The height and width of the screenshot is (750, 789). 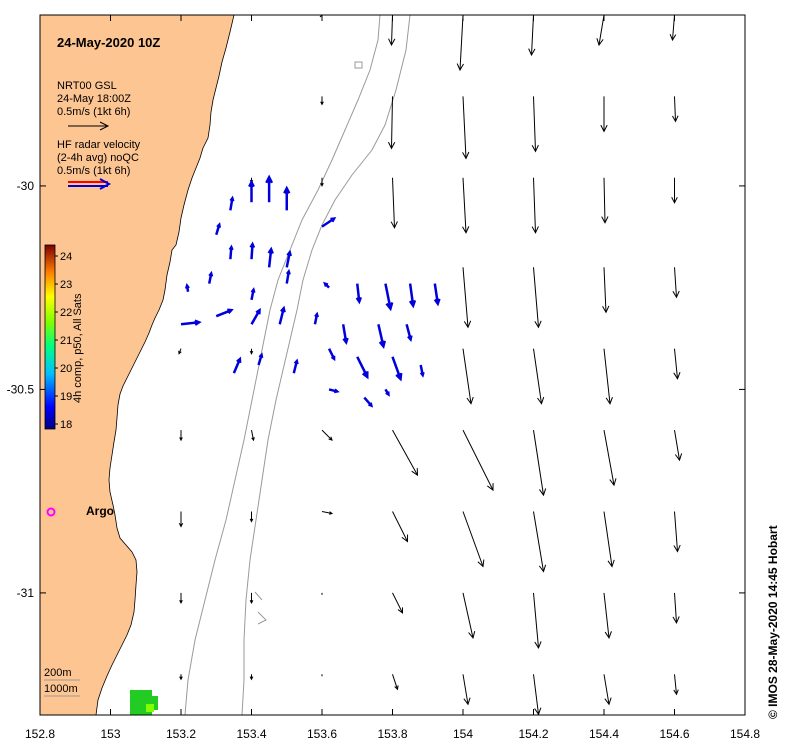 What do you see at coordinates (98, 158) in the screenshot?
I see `radar-legend-line2: (2-4h avg) noQC` at bounding box center [98, 158].